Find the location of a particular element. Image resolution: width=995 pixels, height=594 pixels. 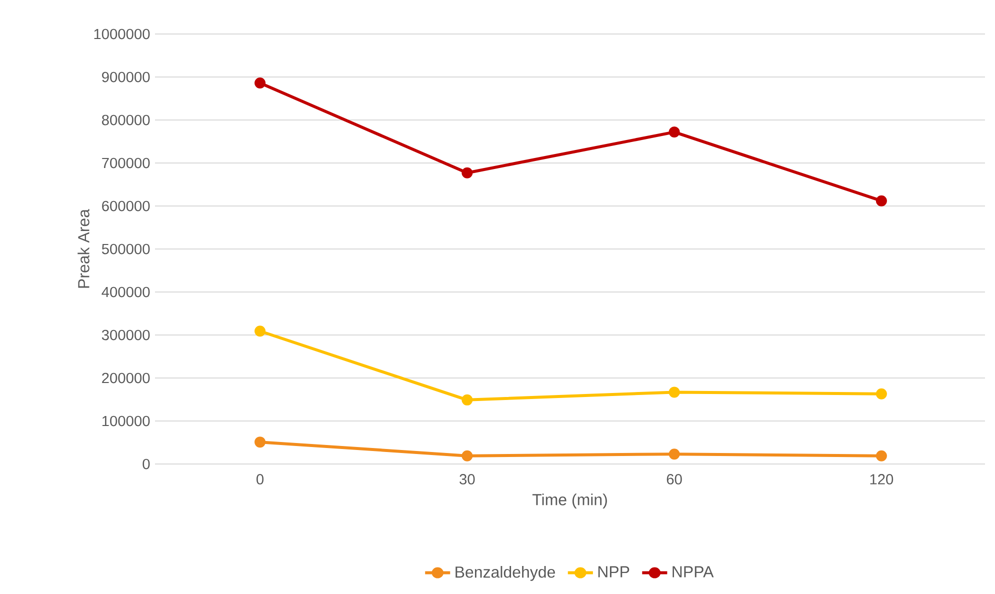

legend-label: Benzaldehyde is located at coordinates (505, 573).